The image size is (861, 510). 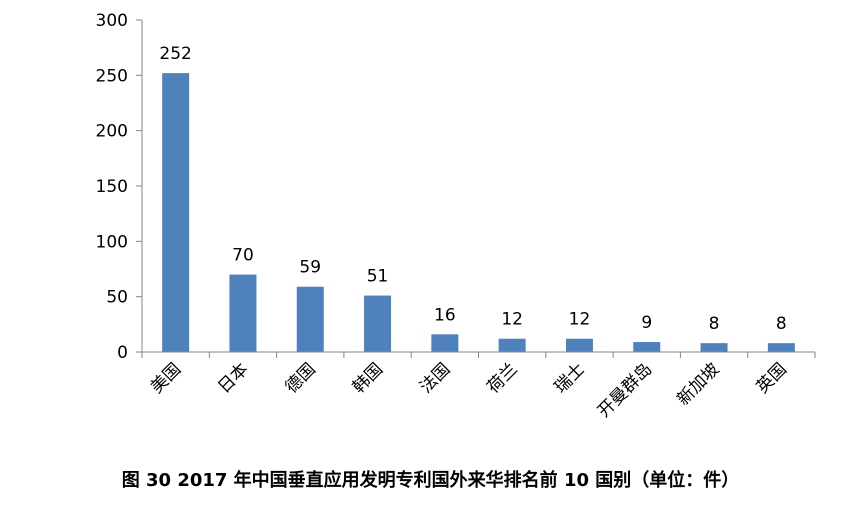 I want to click on x-category-label: 美国, so click(x=166, y=378).